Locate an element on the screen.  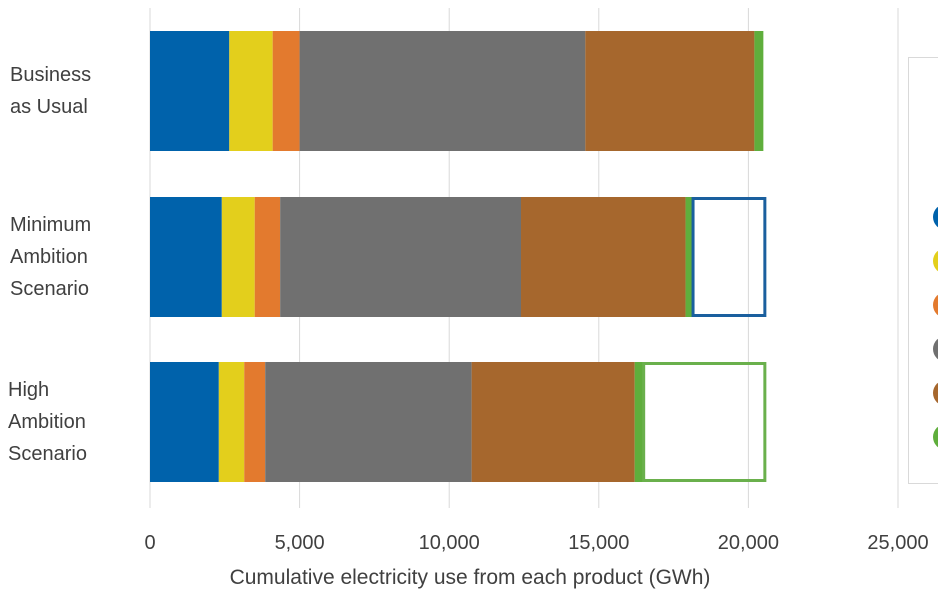
category-label: Business as Usual is located at coordinates (51, 91).